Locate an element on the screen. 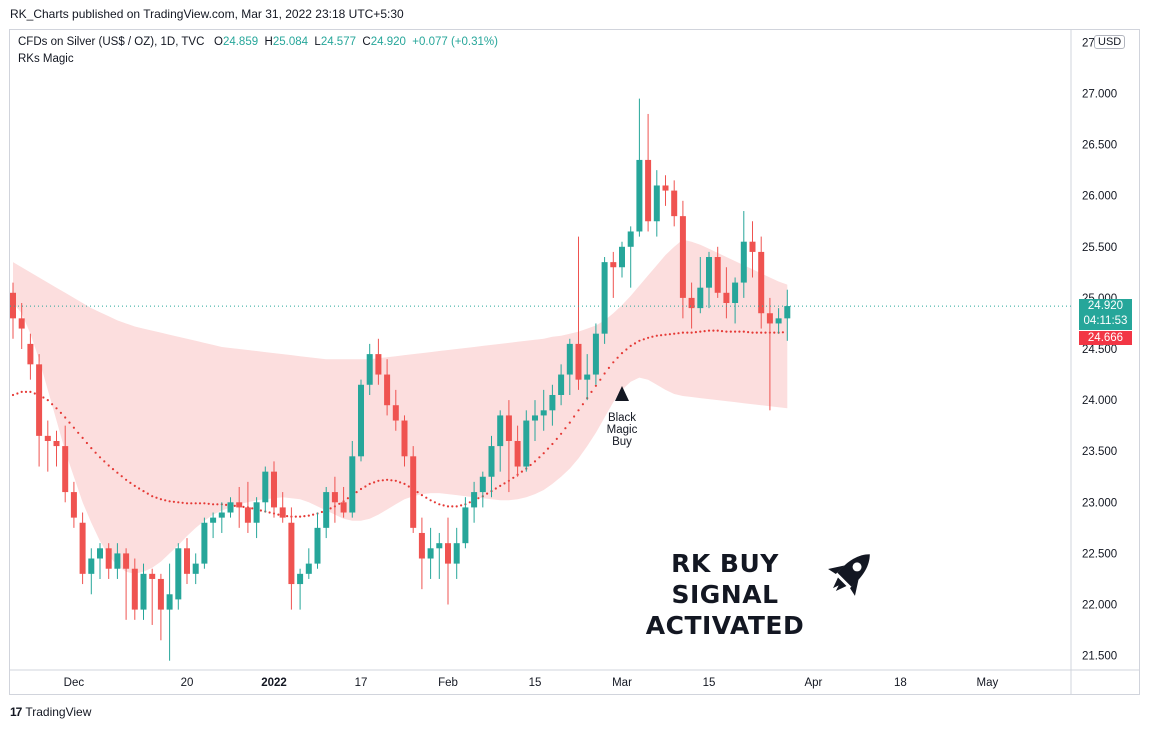  tradingview-logo: 17 TradingView is located at coordinates (50, 712).